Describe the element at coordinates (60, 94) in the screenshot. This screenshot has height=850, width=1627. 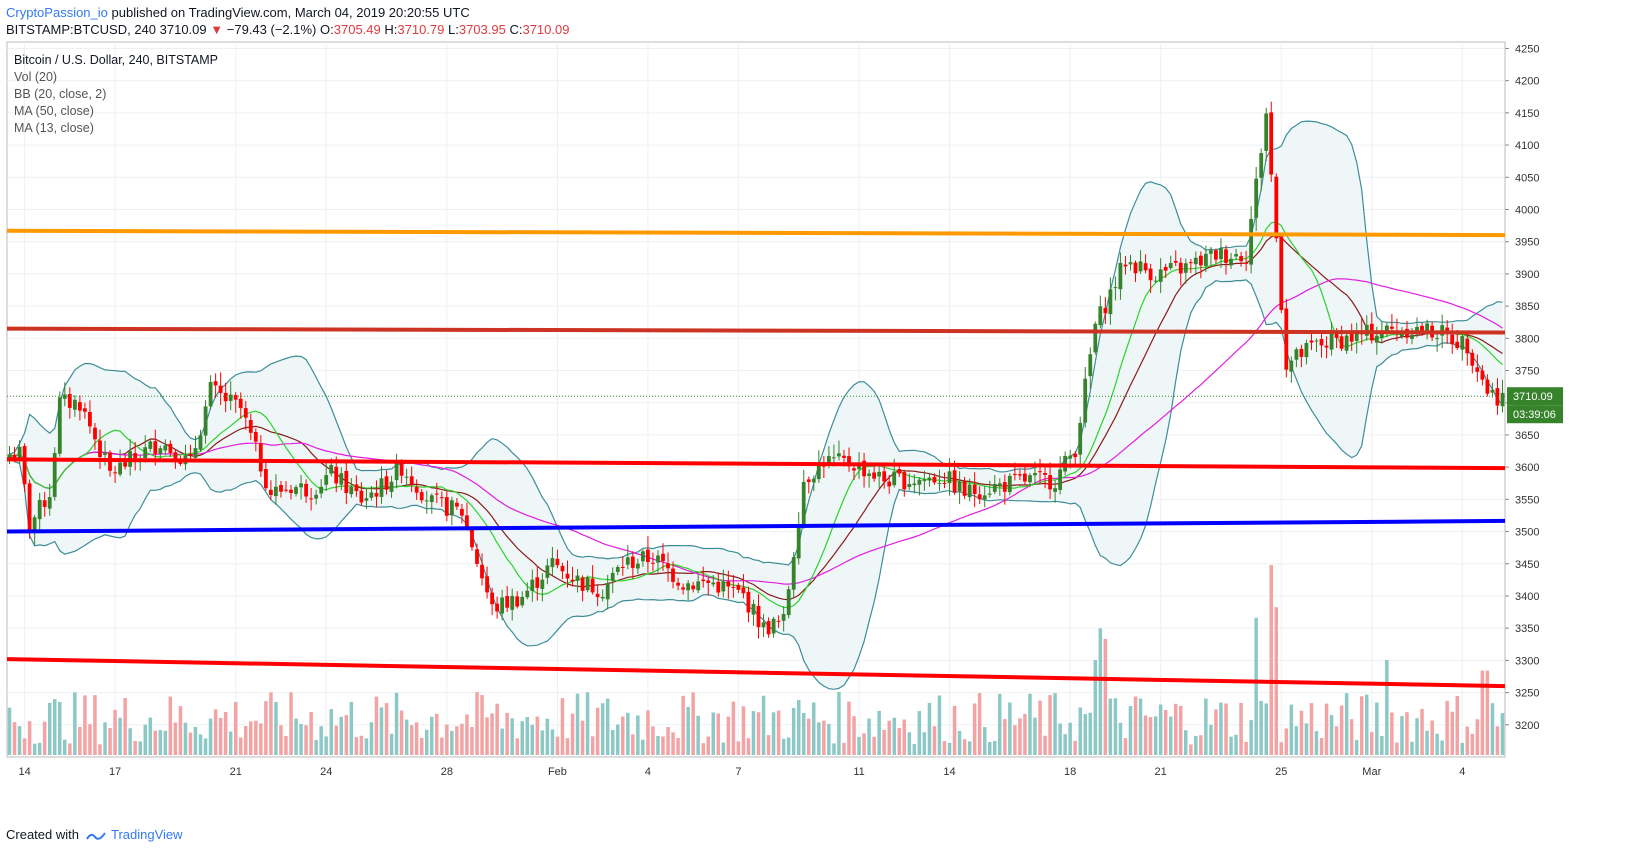
I see `legend-bollinger: BB (20, close, 2)` at that location.